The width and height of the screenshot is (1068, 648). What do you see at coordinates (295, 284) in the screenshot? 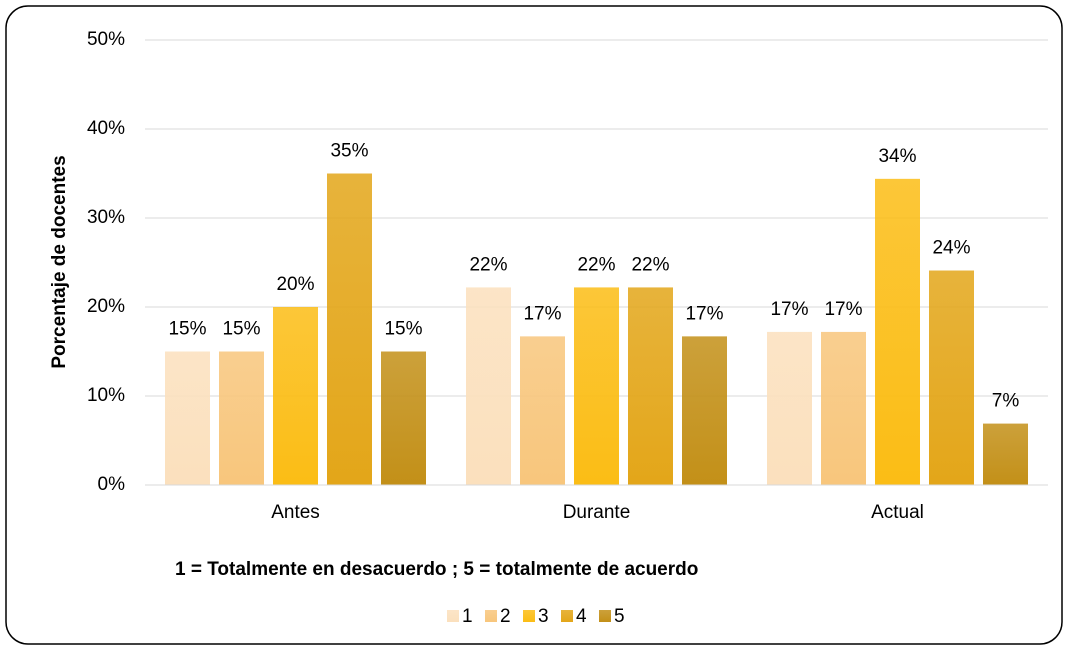
I see `data-label: 20%` at bounding box center [295, 284].